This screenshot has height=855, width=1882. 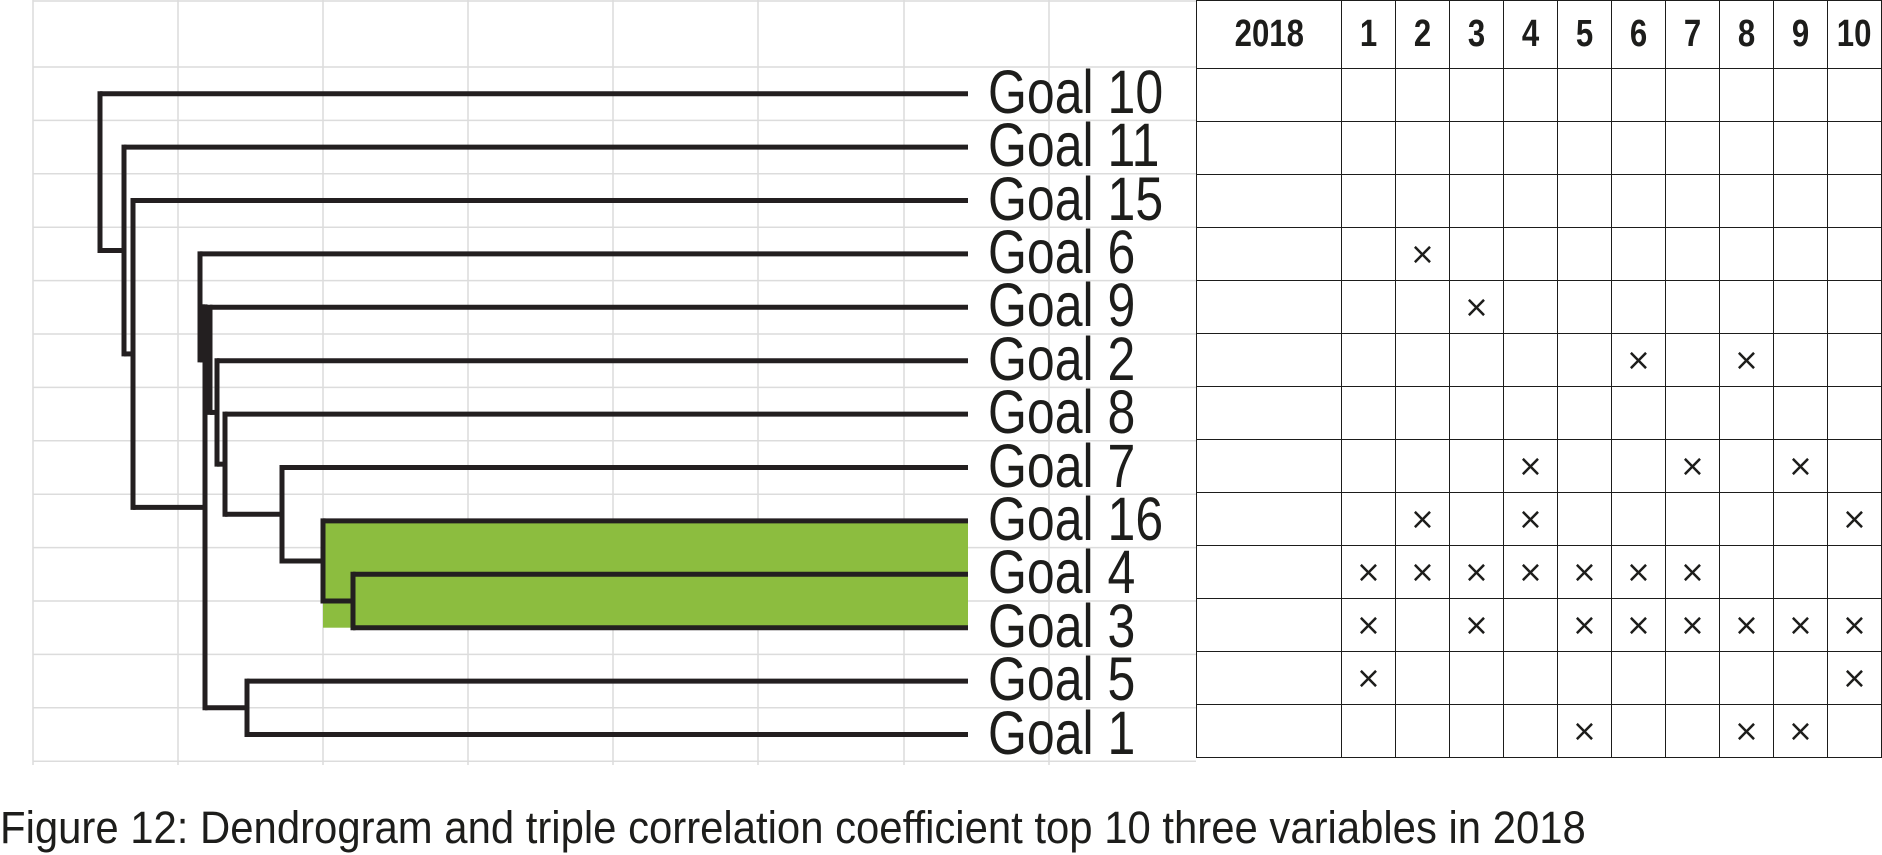 What do you see at coordinates (1076, 518) in the screenshot?
I see `leaf-label: Goal 16` at bounding box center [1076, 518].